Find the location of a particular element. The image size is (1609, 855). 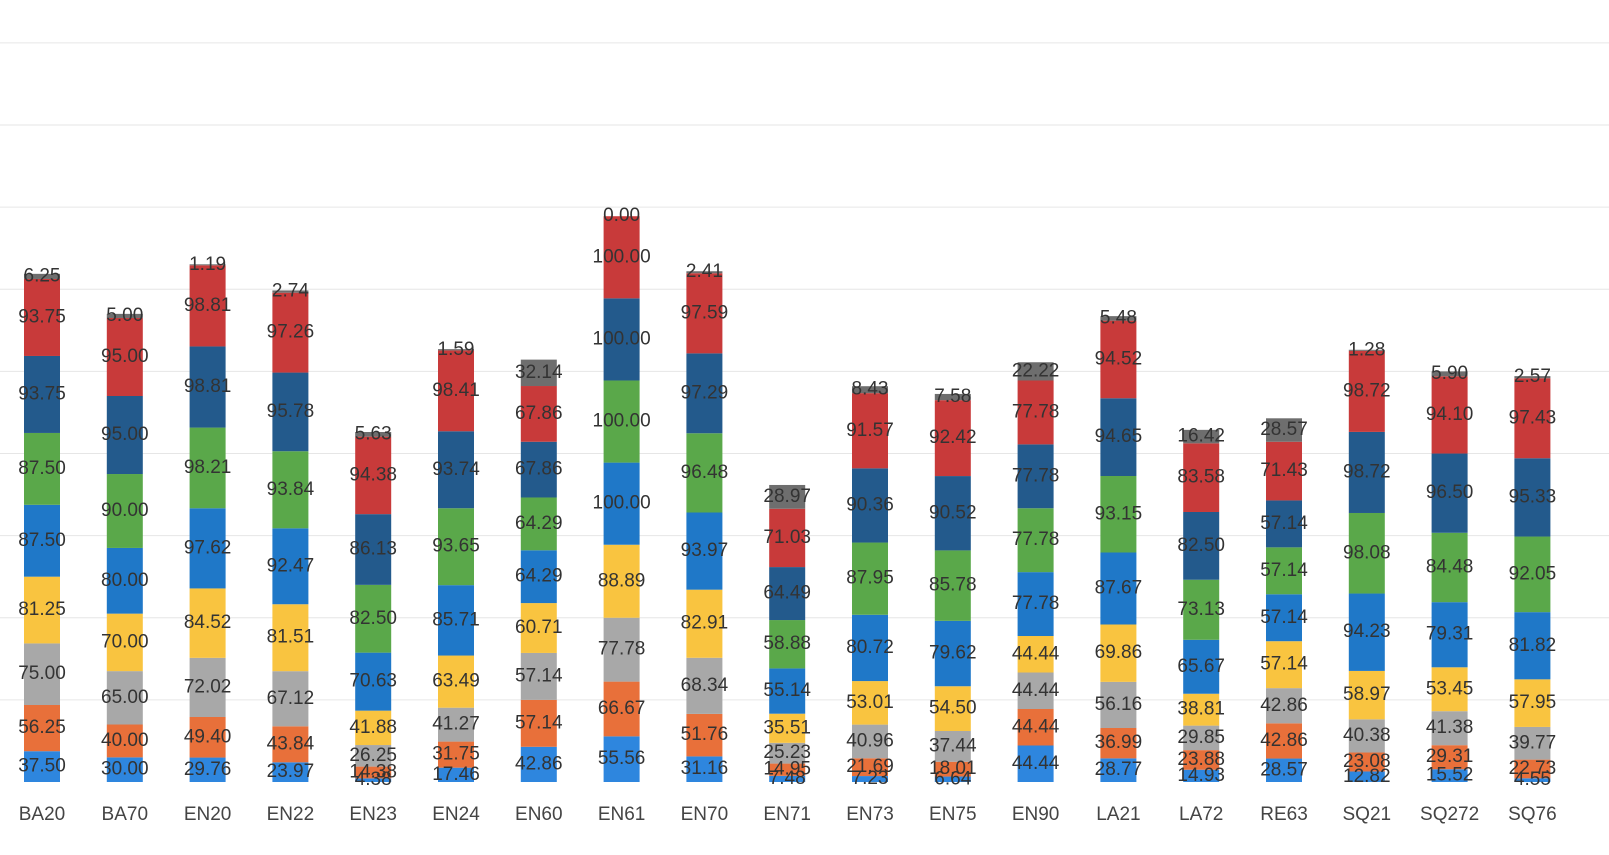

data-label: 56.16 is located at coordinates (1119, 704).